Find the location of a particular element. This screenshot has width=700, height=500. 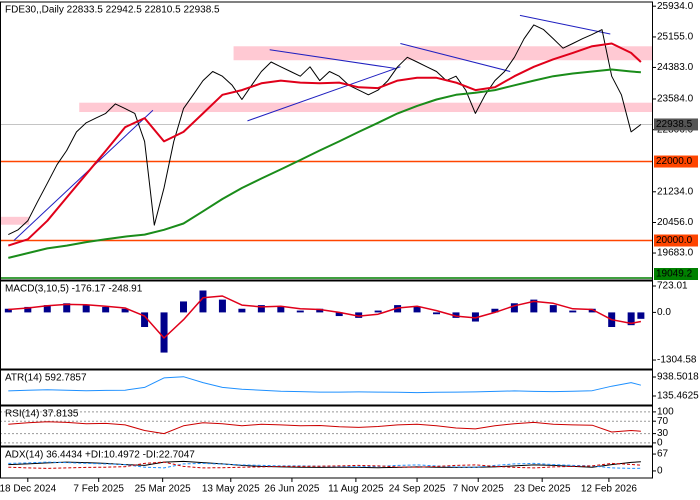

last-price-box is located at coordinates (676, 124).